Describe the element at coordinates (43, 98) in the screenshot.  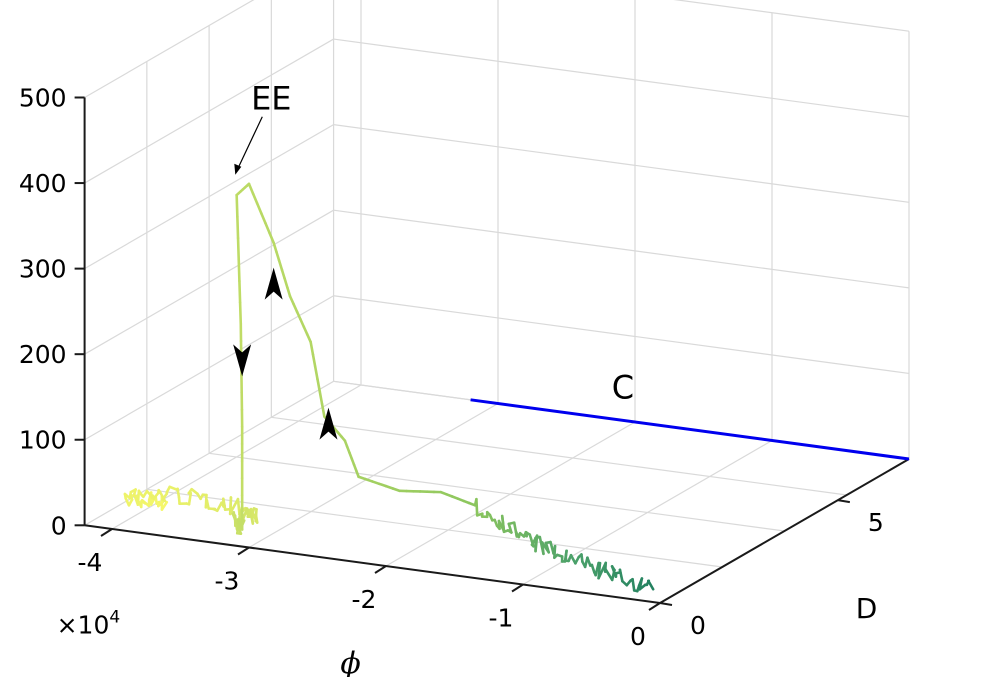
I see `z-tick-label: 500` at that location.